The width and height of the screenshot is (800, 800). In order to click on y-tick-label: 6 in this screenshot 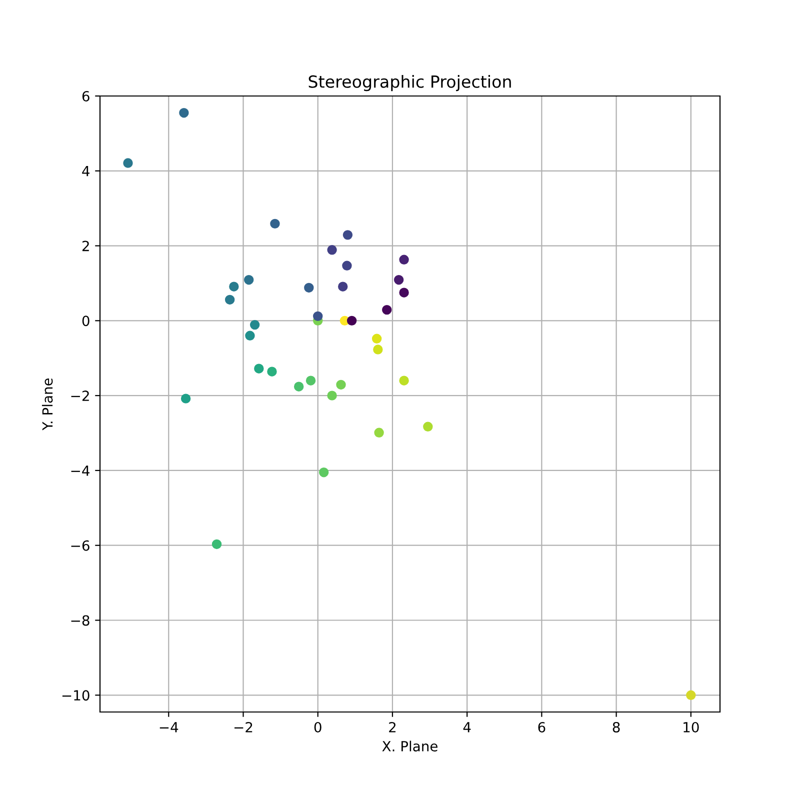, I will do `click(86, 96)`.